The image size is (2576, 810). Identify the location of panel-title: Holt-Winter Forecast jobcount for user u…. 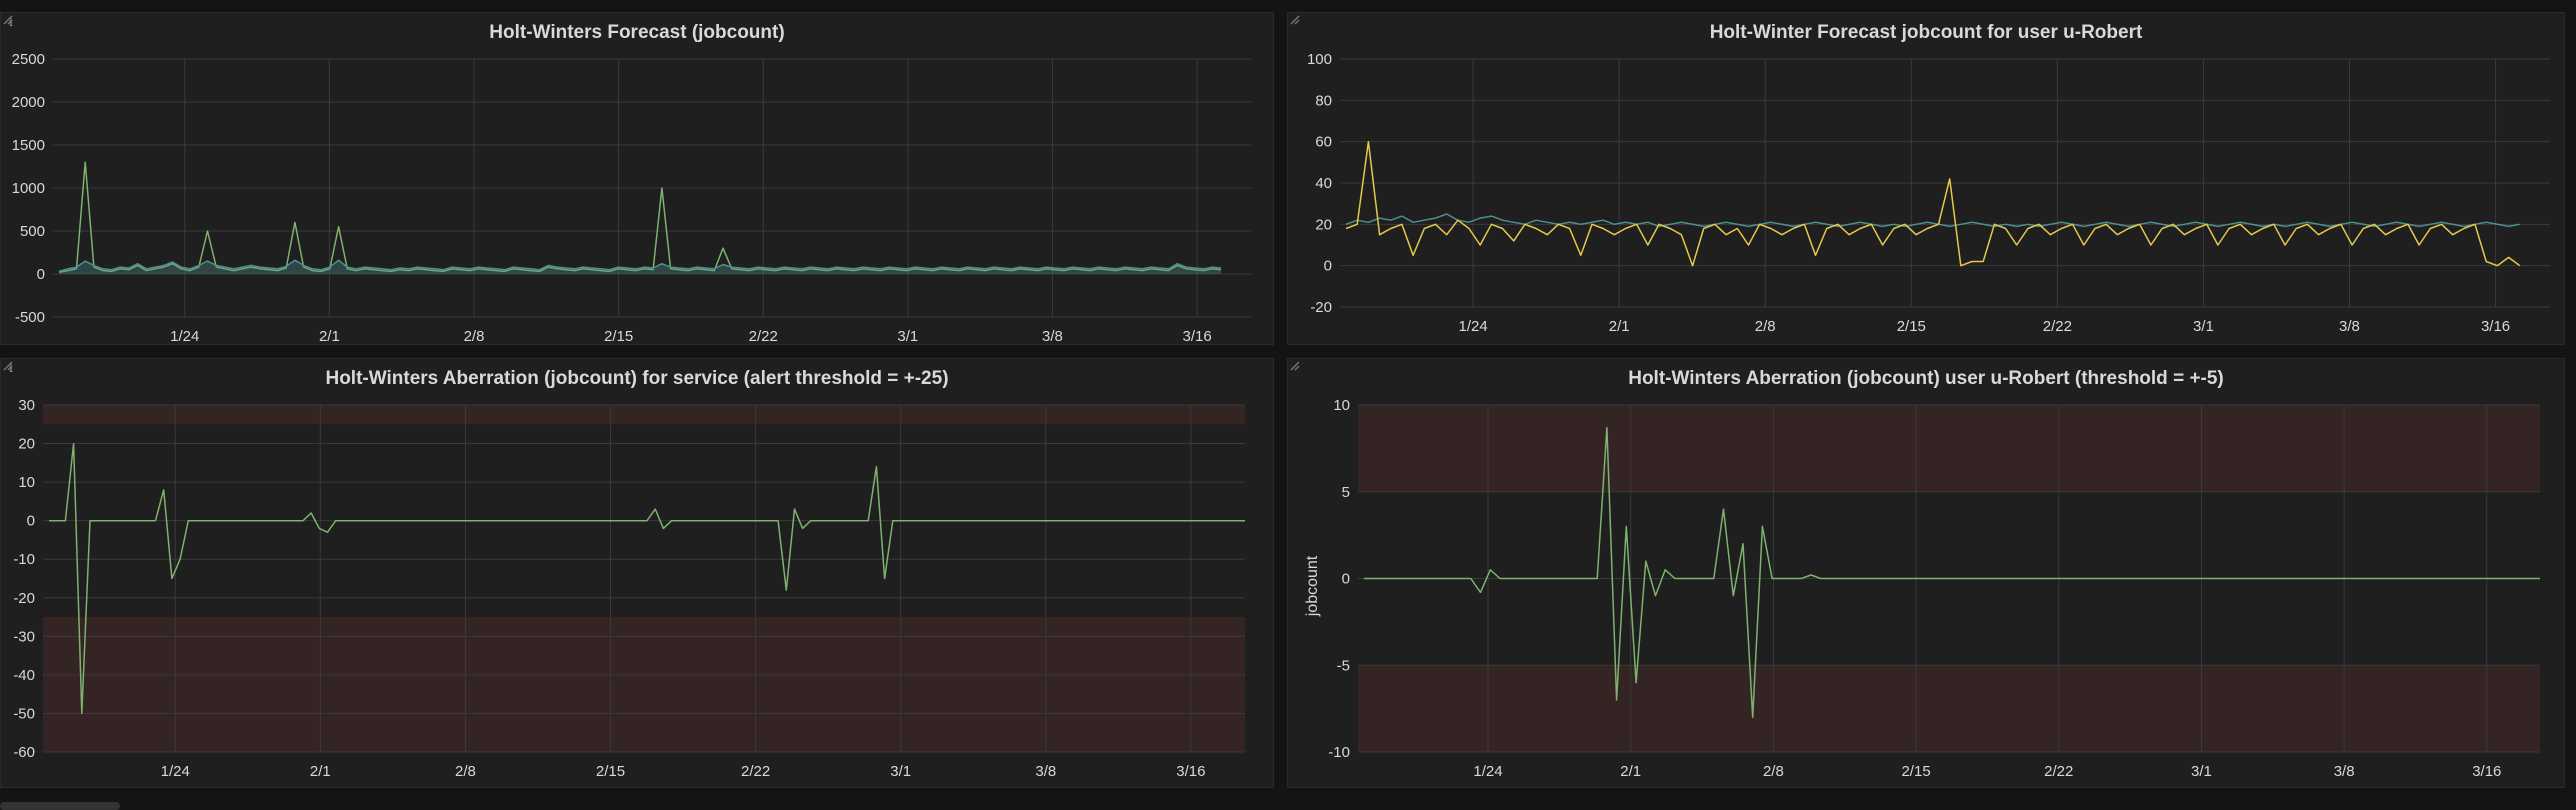
(1926, 32).